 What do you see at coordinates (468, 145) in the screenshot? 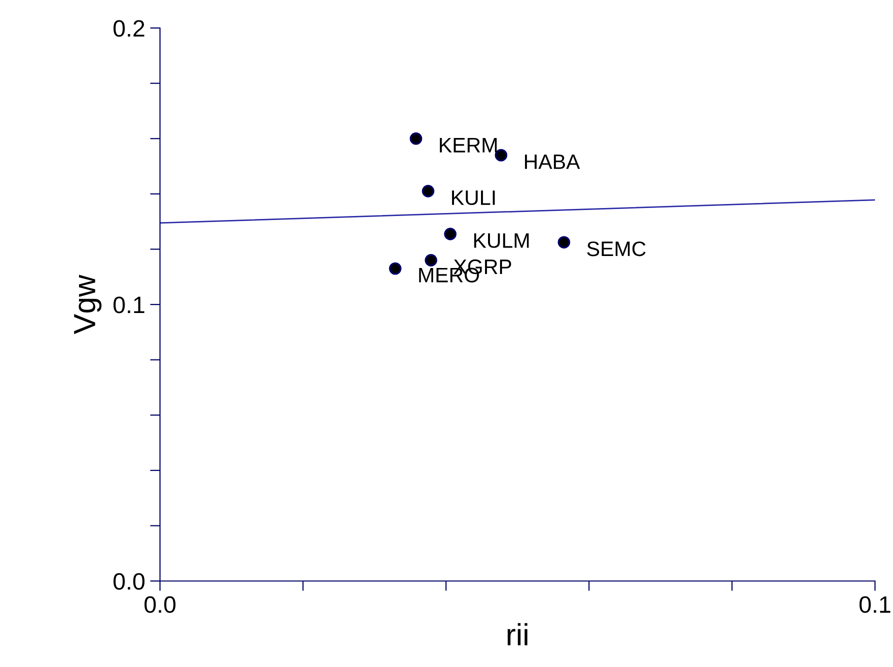
I see `annotation: KERM` at bounding box center [468, 145].